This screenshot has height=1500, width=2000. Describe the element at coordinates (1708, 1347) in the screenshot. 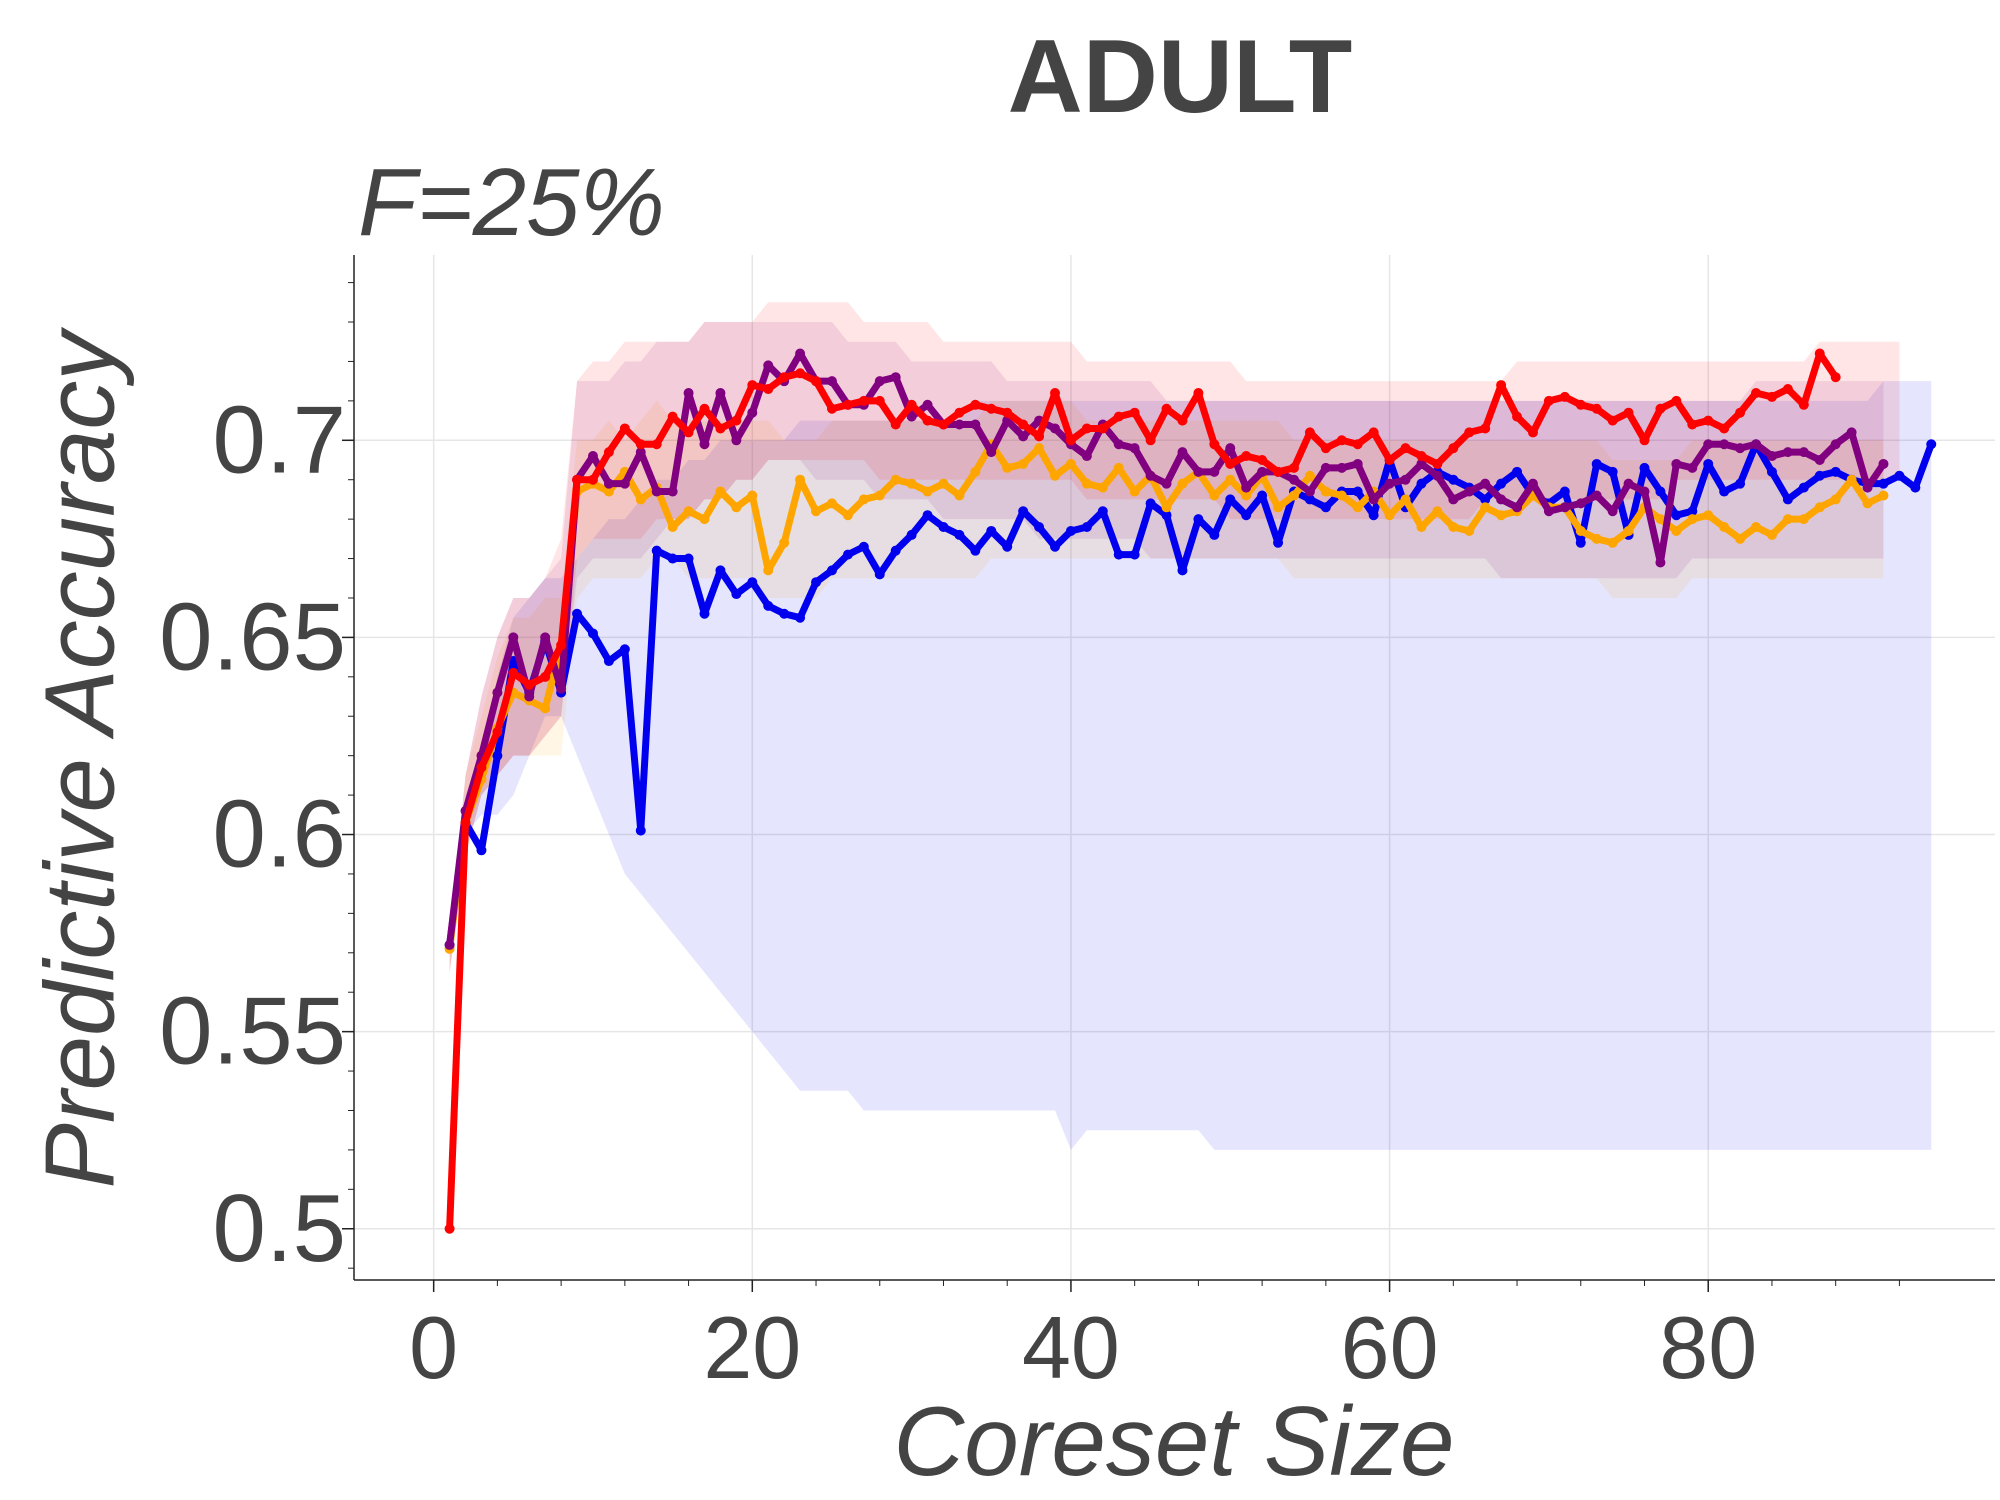

I see `x-tick-label: 80` at that location.